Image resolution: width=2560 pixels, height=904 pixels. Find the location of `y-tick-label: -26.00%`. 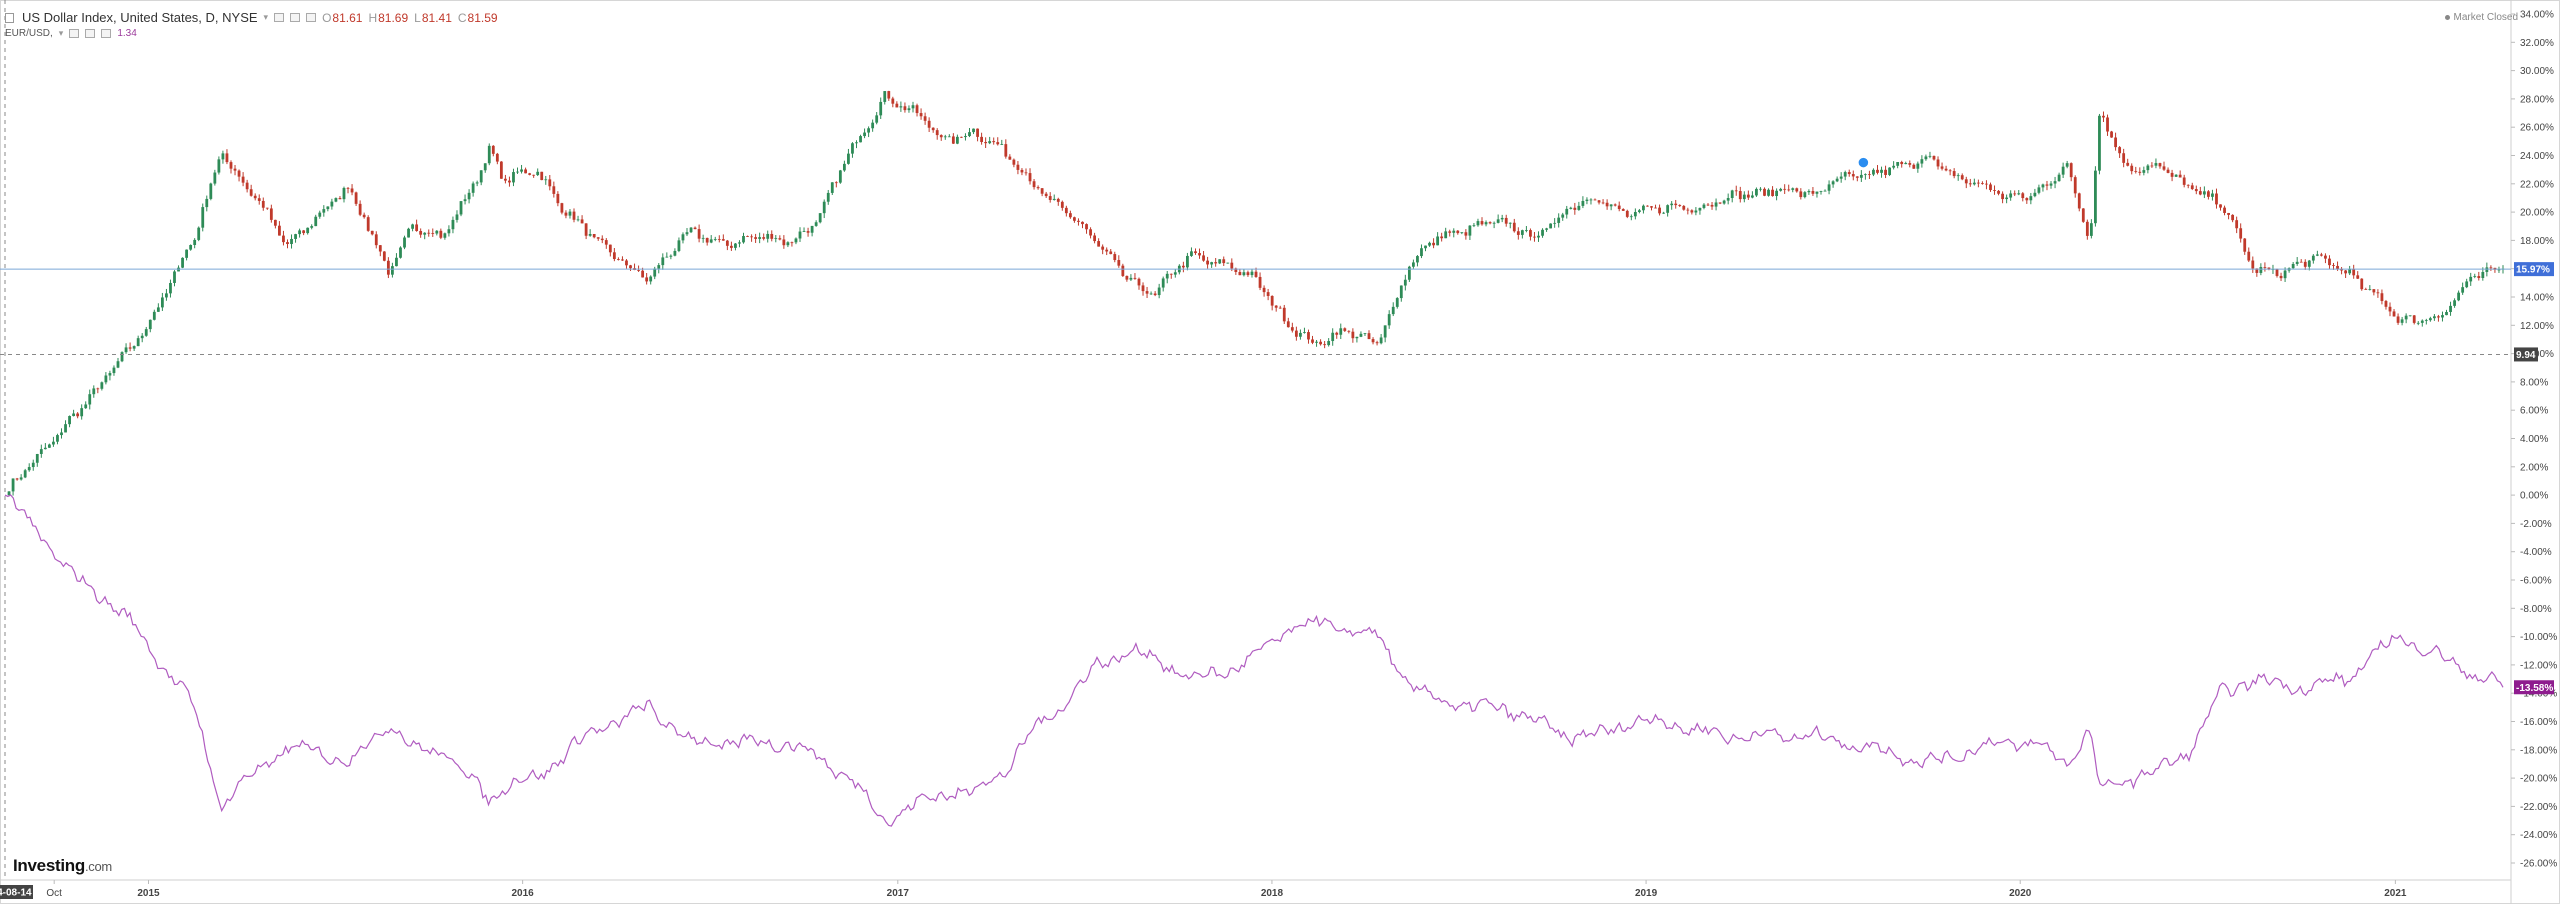

y-tick-label: -26.00% is located at coordinates (2538, 864).